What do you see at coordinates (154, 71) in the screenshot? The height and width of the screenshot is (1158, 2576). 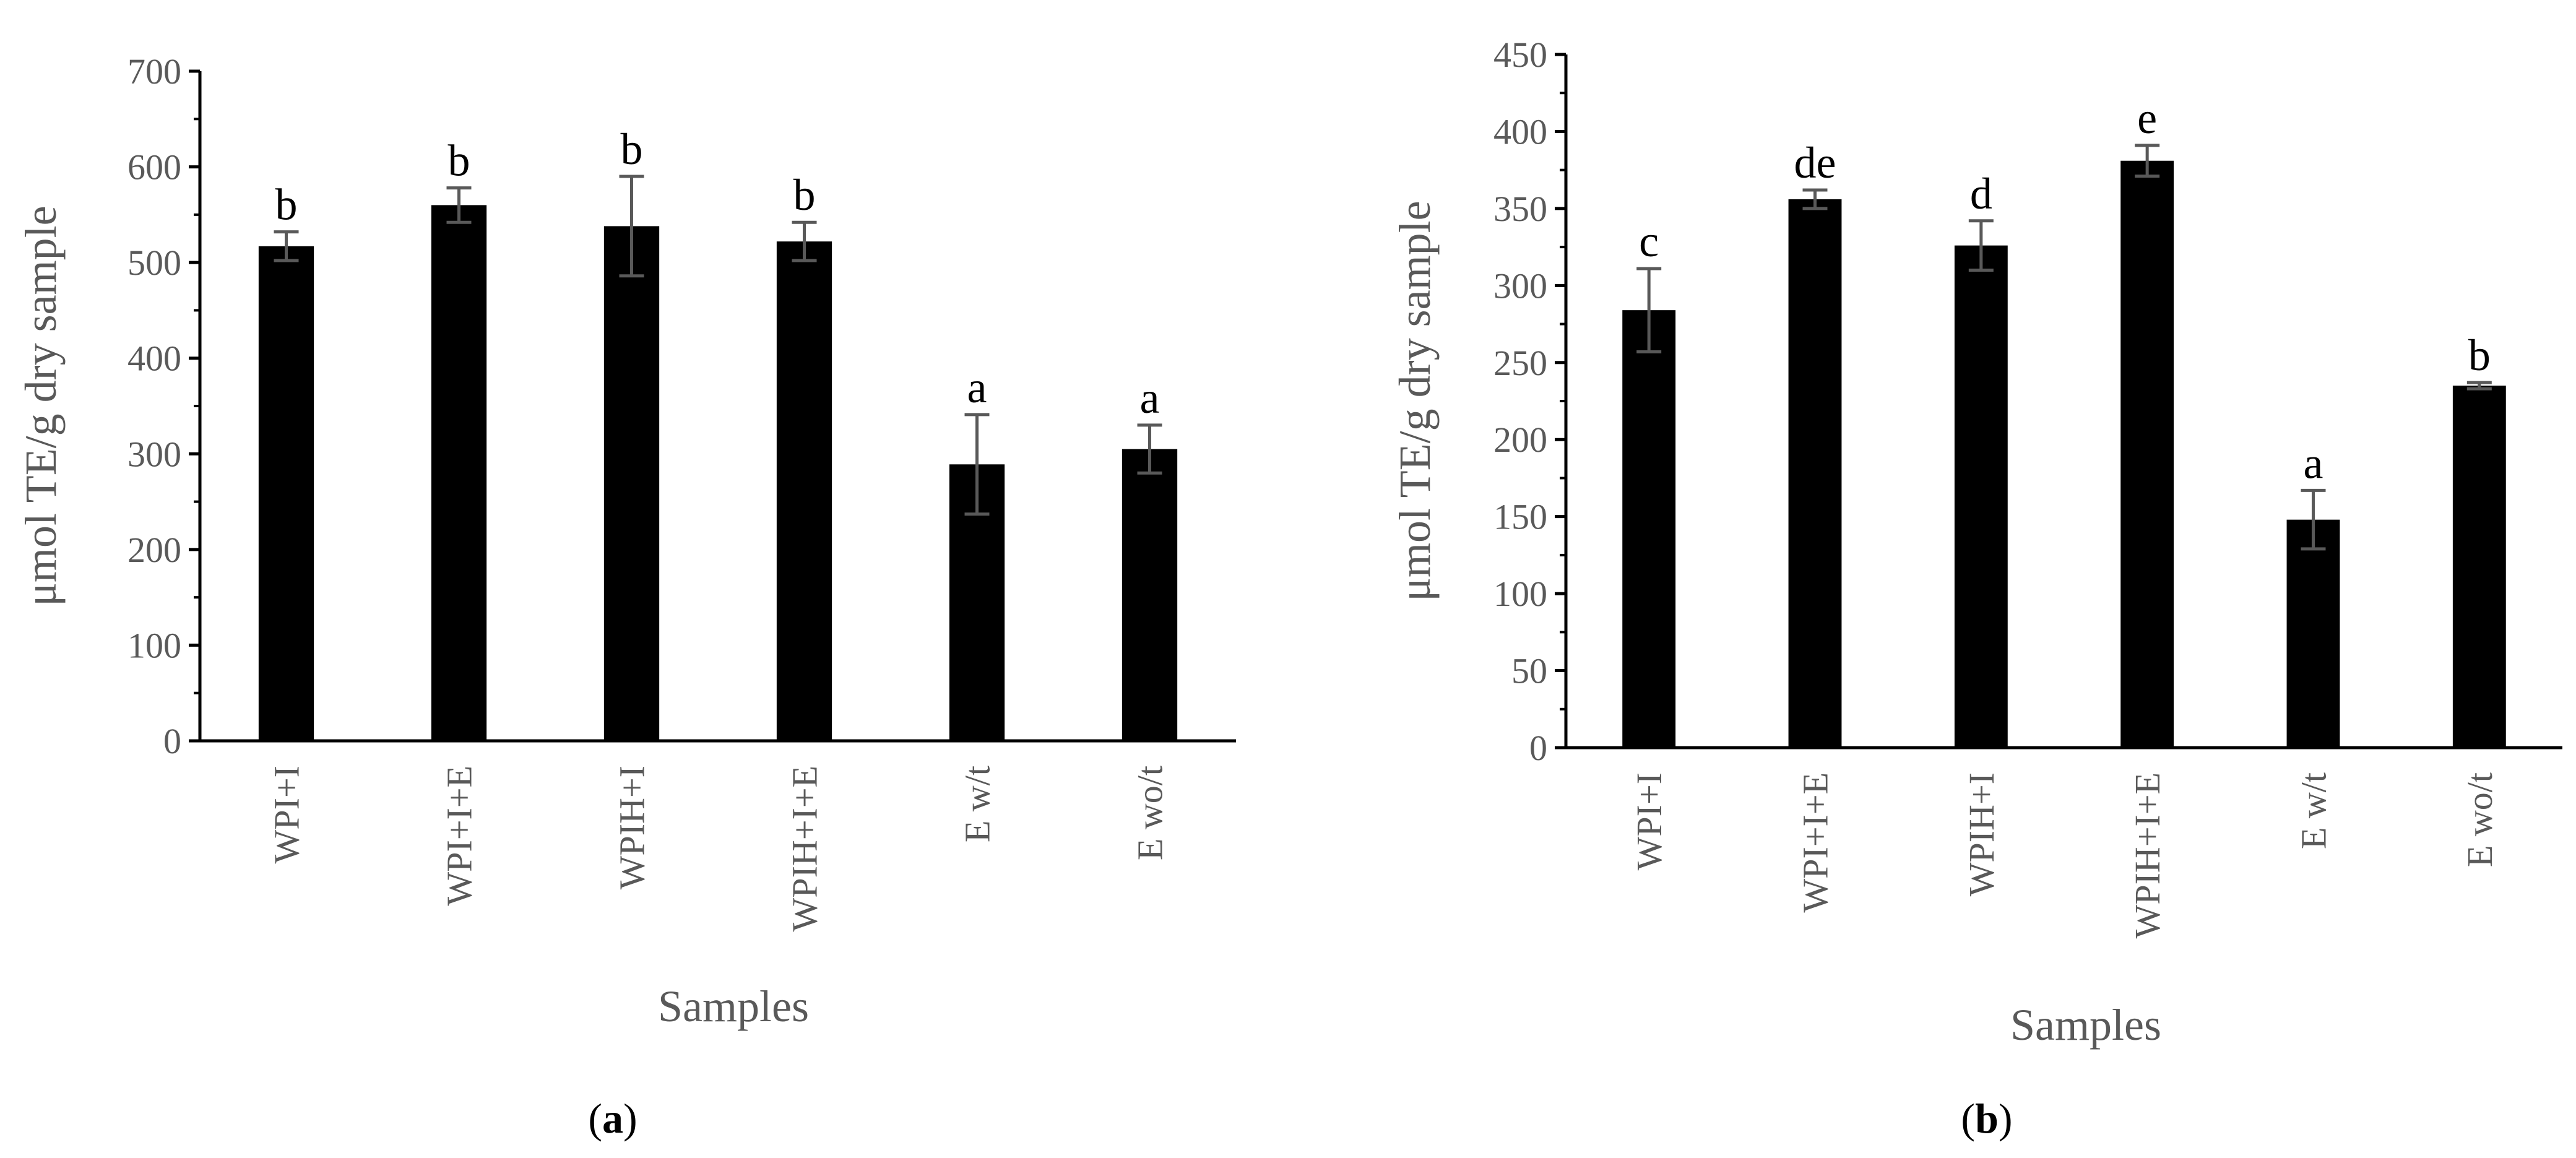 I see `y-tick-label: 700` at bounding box center [154, 71].